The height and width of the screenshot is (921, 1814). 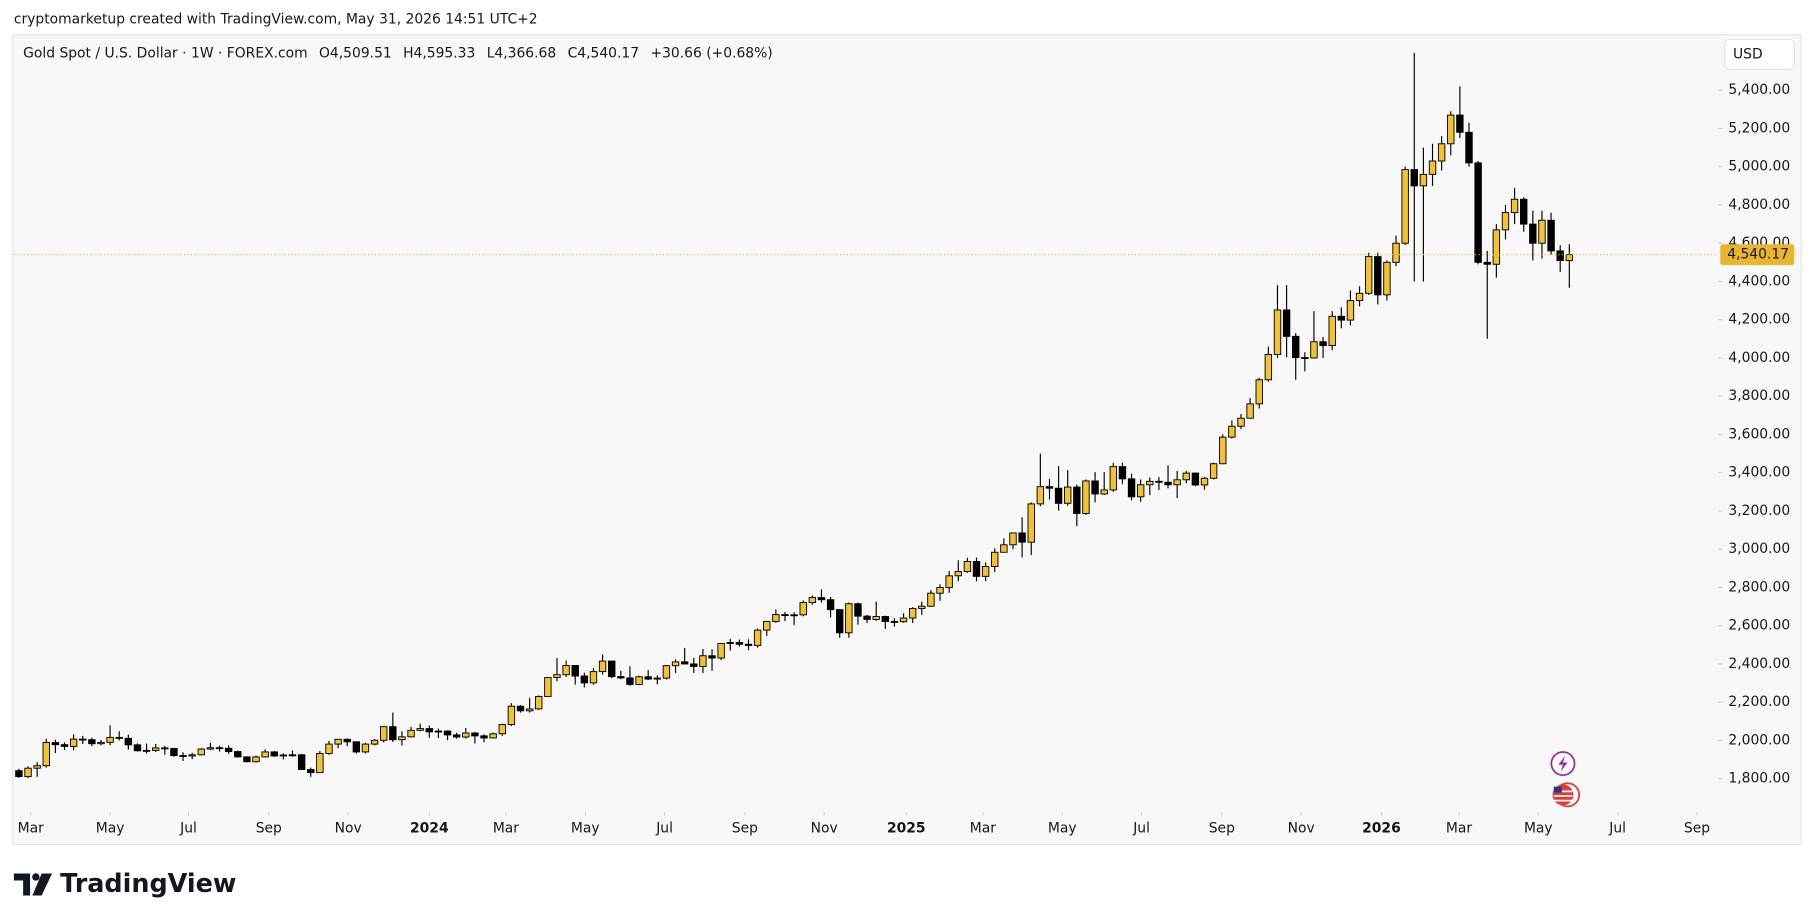 I want to click on last-price-label: 4,540.17, so click(x=1758, y=255).